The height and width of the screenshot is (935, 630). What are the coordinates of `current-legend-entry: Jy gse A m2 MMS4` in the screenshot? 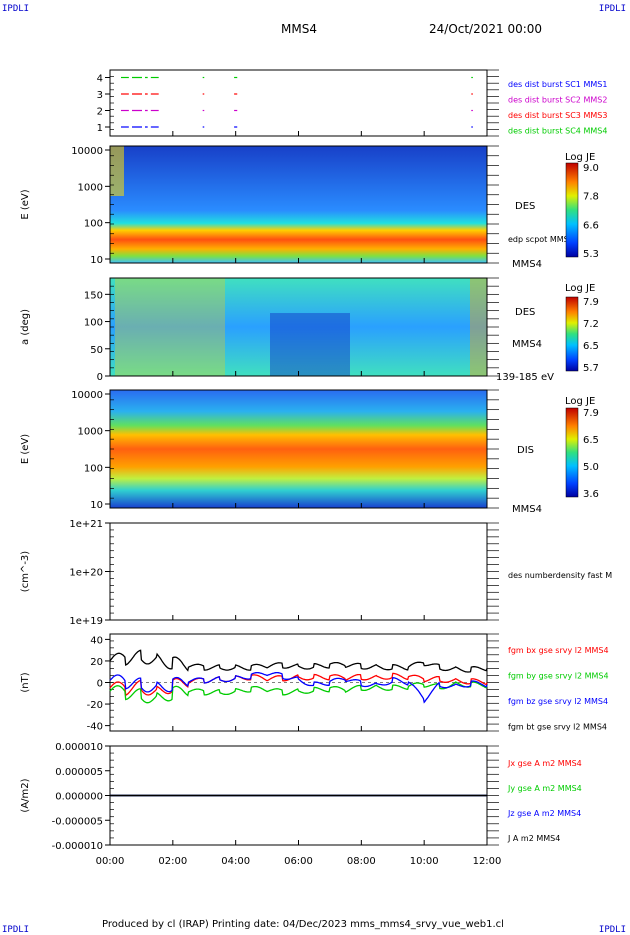 It's located at (544, 788).